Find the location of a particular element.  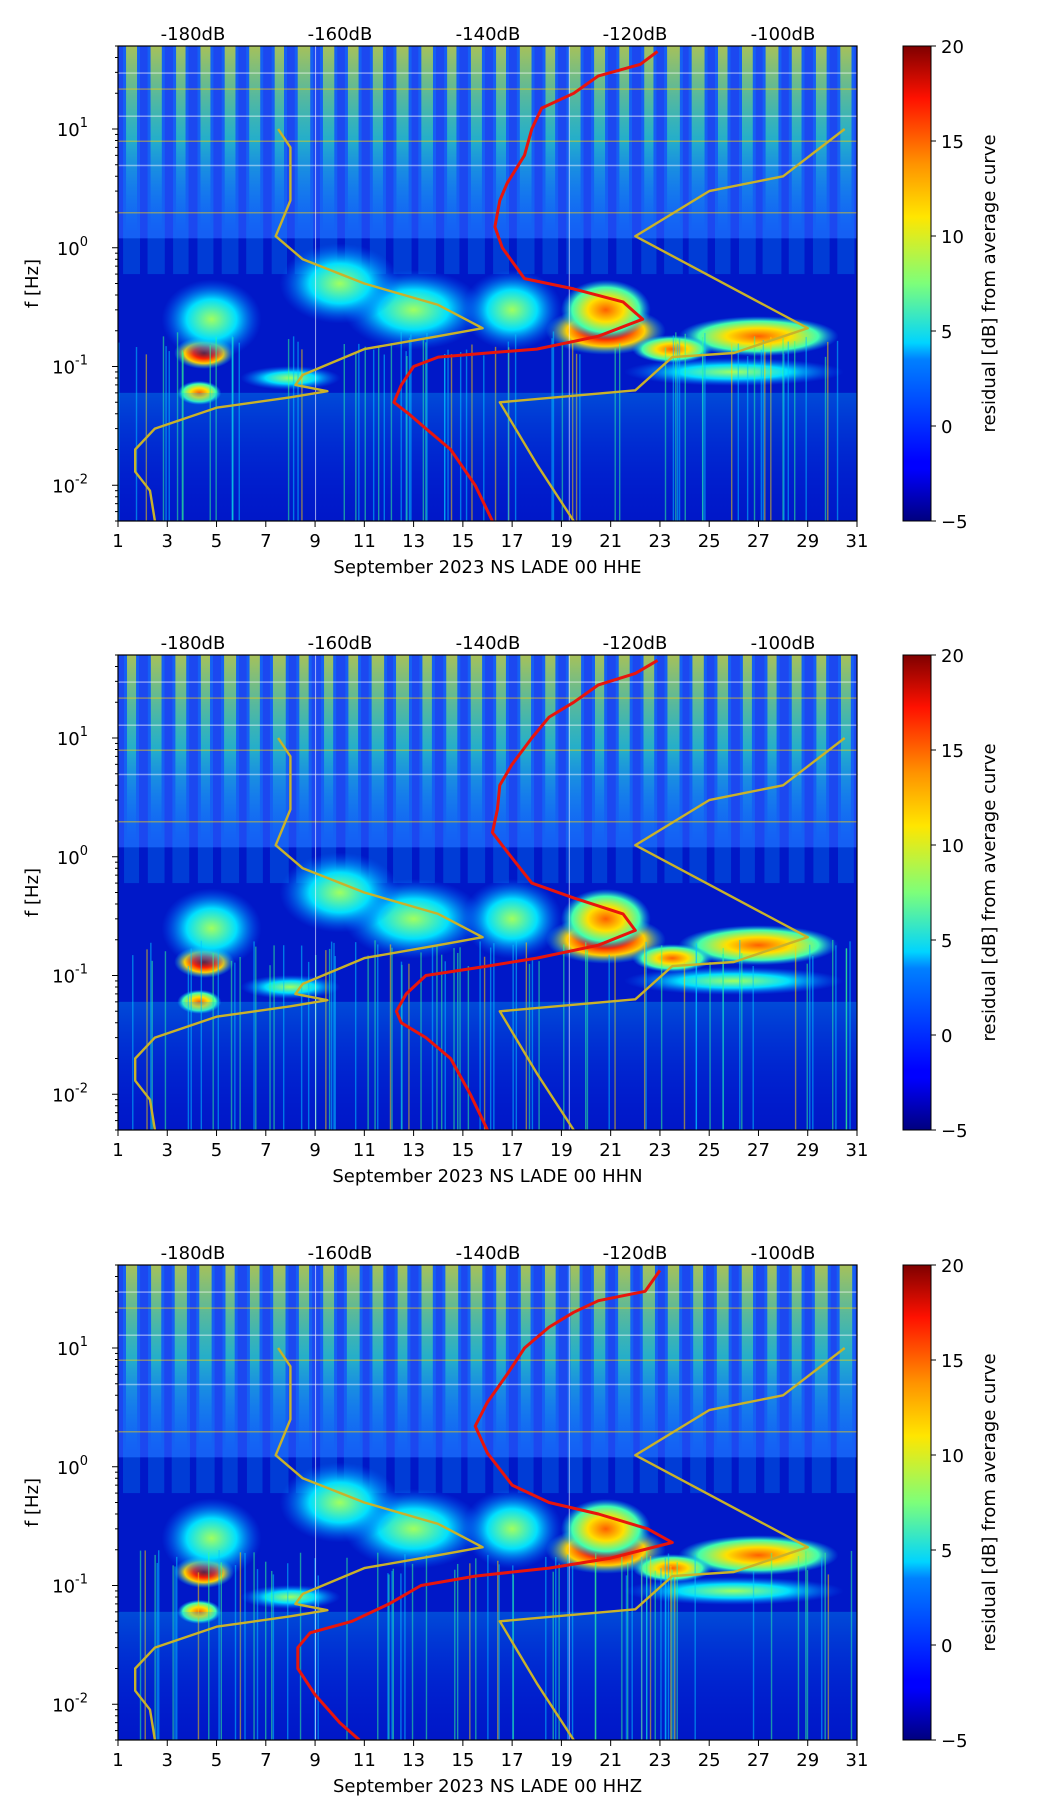

x-axis-label: September 2023 NS LADE 00 HHN is located at coordinates (487, 1176).